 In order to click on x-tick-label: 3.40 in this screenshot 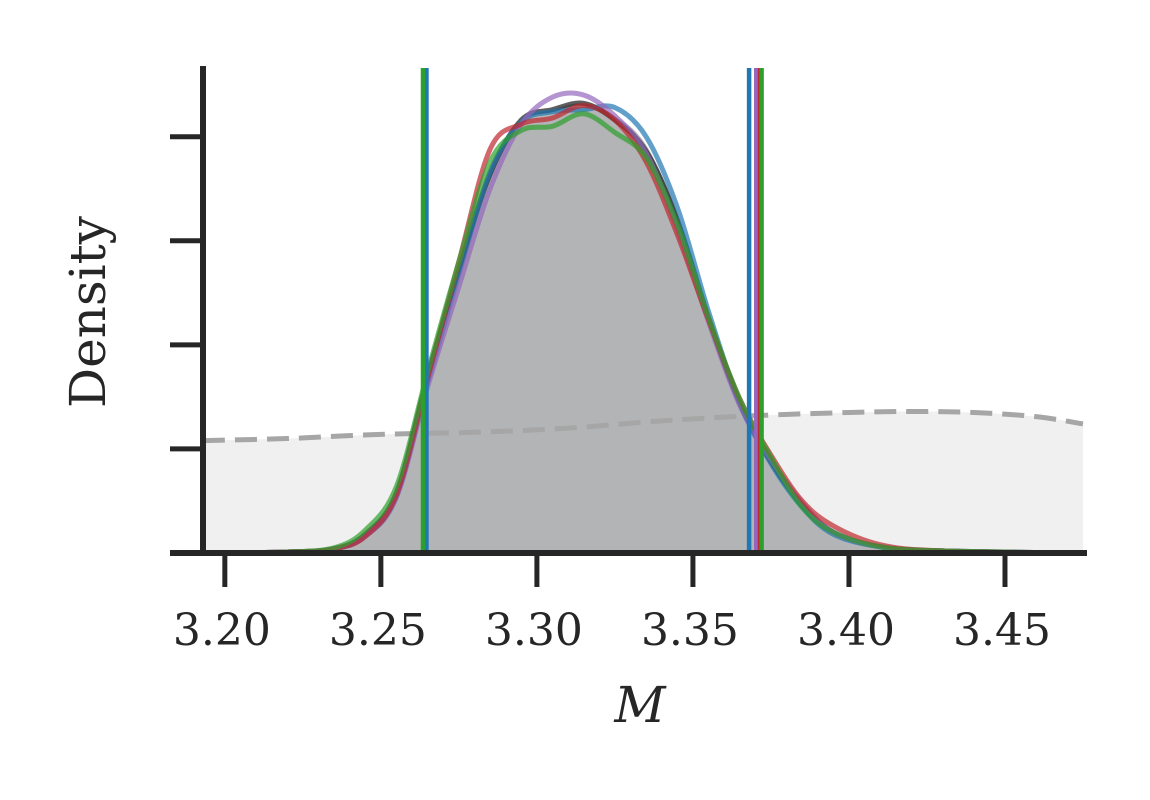, I will do `click(846, 630)`.